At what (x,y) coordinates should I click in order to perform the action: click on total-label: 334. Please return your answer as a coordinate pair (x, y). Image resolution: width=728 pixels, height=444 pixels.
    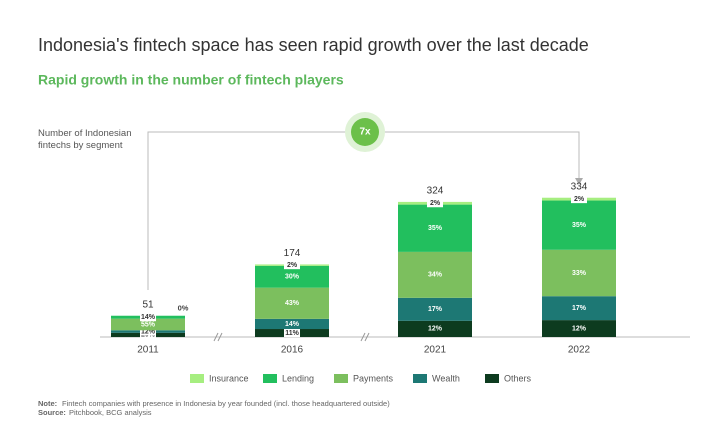
    Looking at the image, I should click on (579, 186).